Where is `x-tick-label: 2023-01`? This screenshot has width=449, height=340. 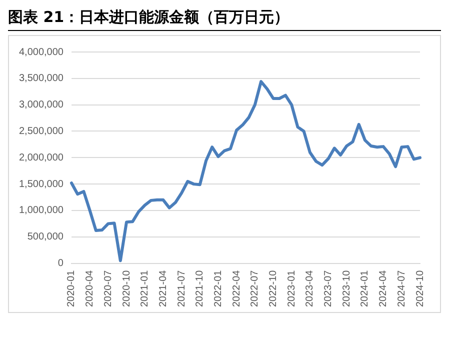 x-tick-label: 2023-01 is located at coordinates (292, 289).